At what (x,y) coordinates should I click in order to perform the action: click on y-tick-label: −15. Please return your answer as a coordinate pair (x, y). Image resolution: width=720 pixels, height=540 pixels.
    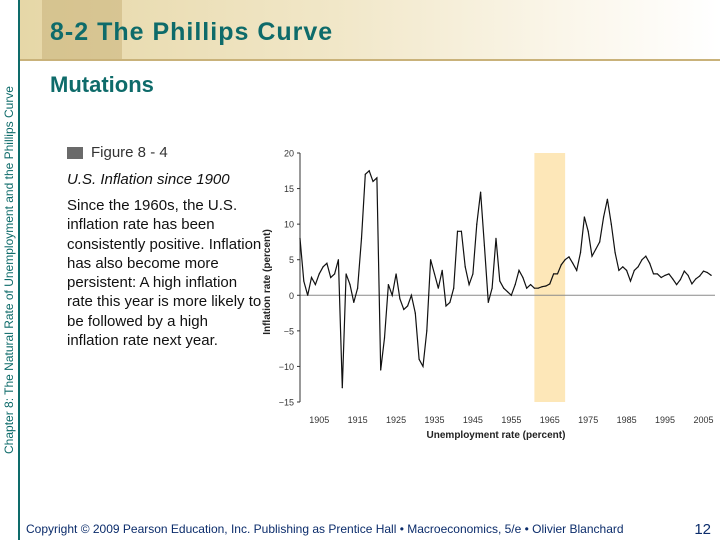
    Looking at the image, I should click on (286, 403).